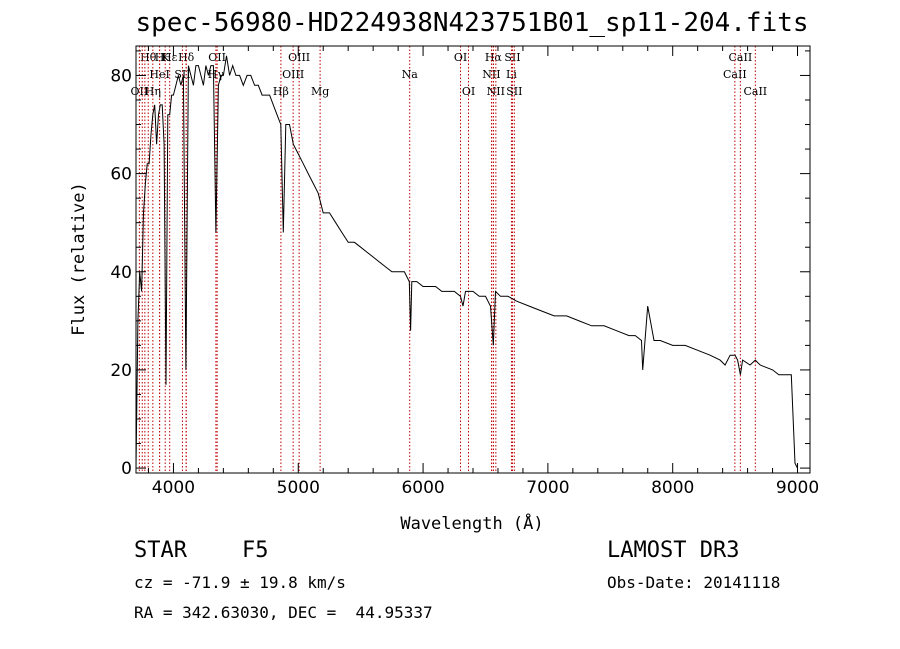 The width and height of the screenshot is (900, 649). What do you see at coordinates (126, 469) in the screenshot?
I see `y-tick-label: 0` at bounding box center [126, 469].